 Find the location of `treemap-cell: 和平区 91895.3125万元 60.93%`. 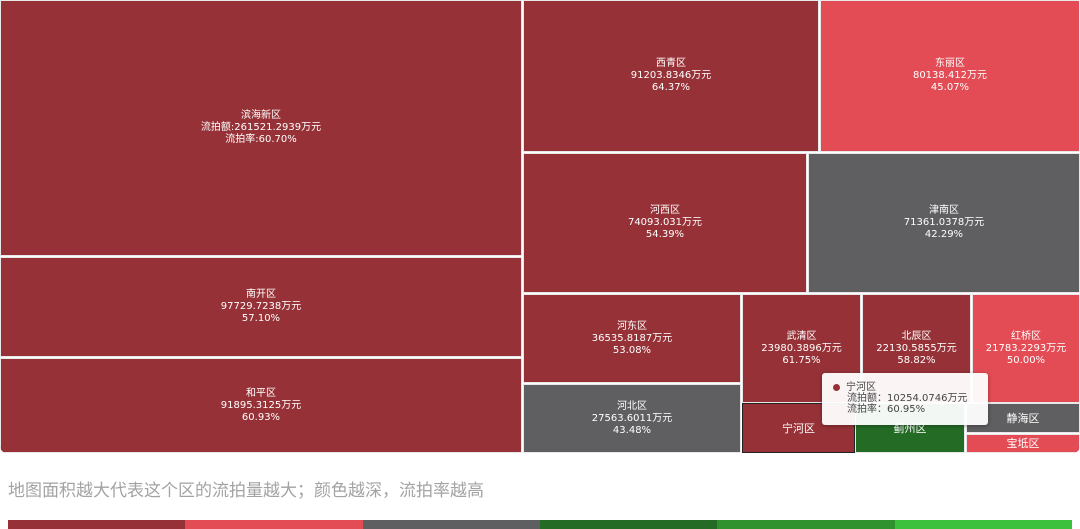

treemap-cell: 和平区 91895.3125万元 60.93% is located at coordinates (261, 405).